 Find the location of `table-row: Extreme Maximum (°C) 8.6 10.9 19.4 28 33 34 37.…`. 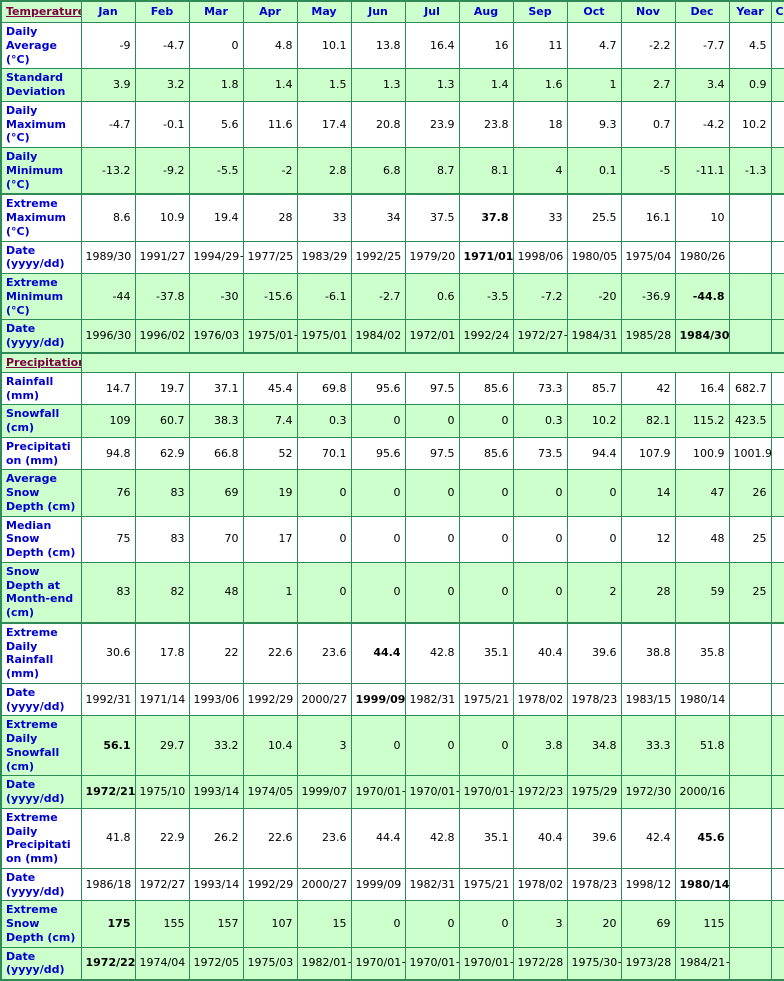

table-row: Extreme Maximum (°C) 8.6 10.9 19.4 28 33 34 37.… is located at coordinates (392, 217).